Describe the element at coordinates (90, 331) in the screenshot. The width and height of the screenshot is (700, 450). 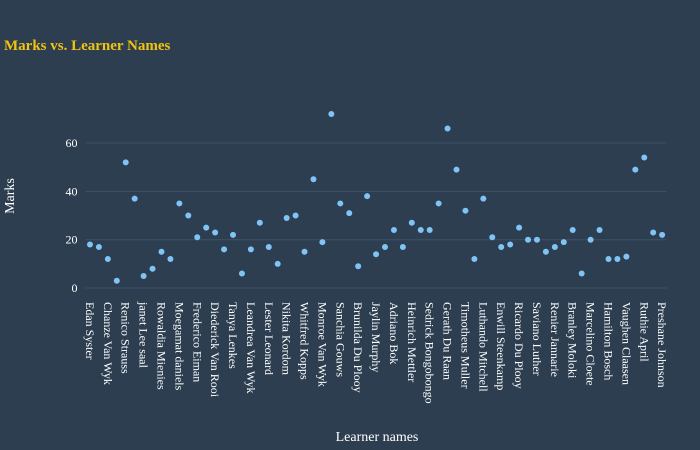
I see `x-tick-label: Edan Syster` at that location.